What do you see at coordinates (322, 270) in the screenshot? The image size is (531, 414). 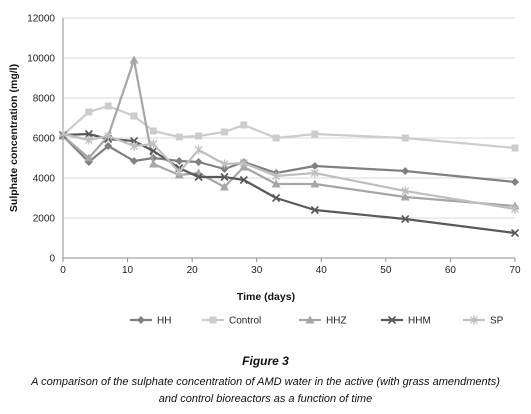 I see `x-tick-label: 40` at bounding box center [322, 270].